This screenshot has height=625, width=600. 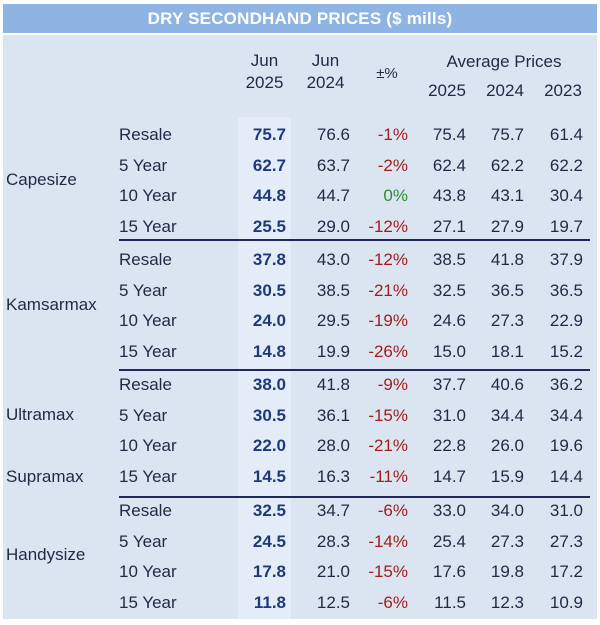 I want to click on cell-avg2023: 15.2, so click(x=566, y=351).